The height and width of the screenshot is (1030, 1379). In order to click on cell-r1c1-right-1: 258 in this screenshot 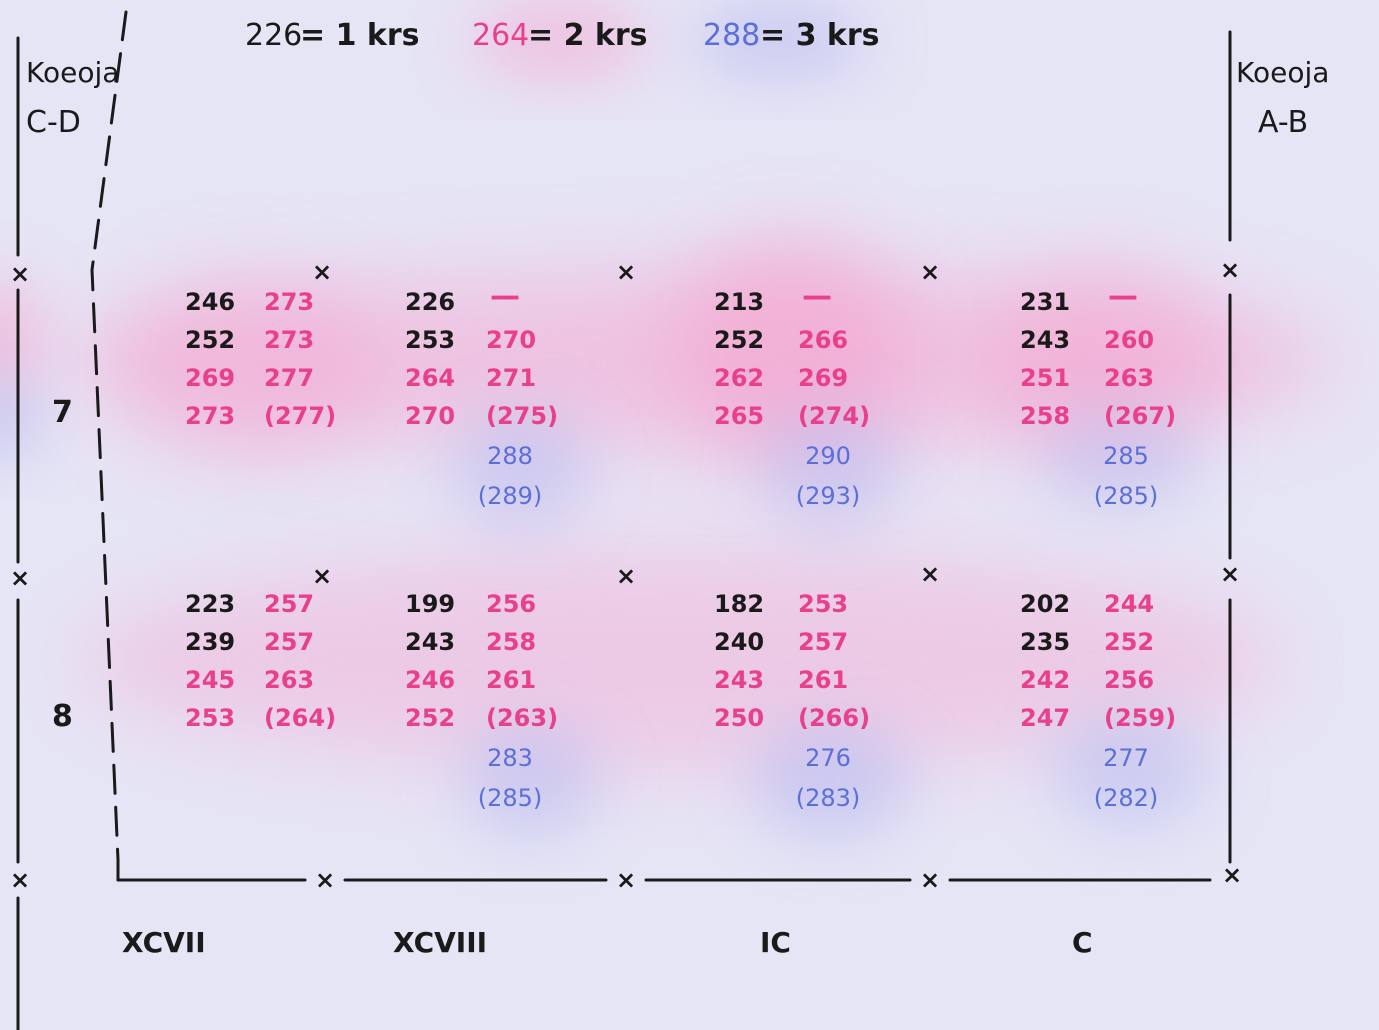, I will do `click(511, 642)`.